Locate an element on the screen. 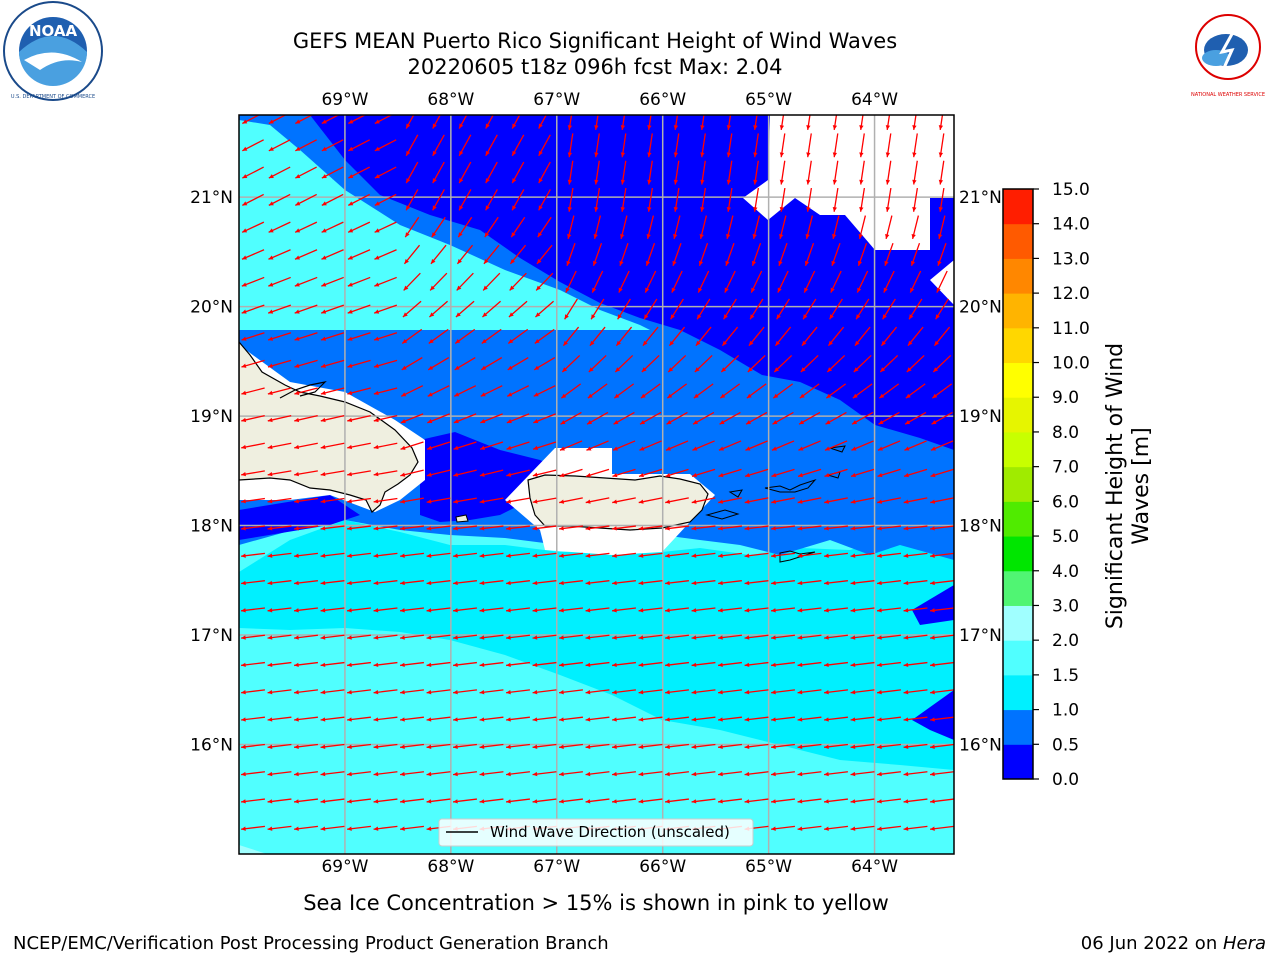 The width and height of the screenshot is (1280, 960). chart-subtitle: 20220605 t18z 096h fcst Max: 2.04 is located at coordinates (595, 67).